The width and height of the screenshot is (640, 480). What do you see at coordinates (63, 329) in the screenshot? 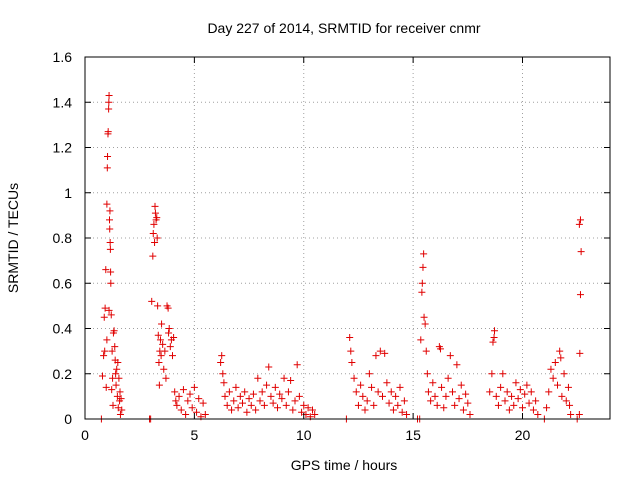
I see `y-tick-label: 0.4` at bounding box center [63, 329].